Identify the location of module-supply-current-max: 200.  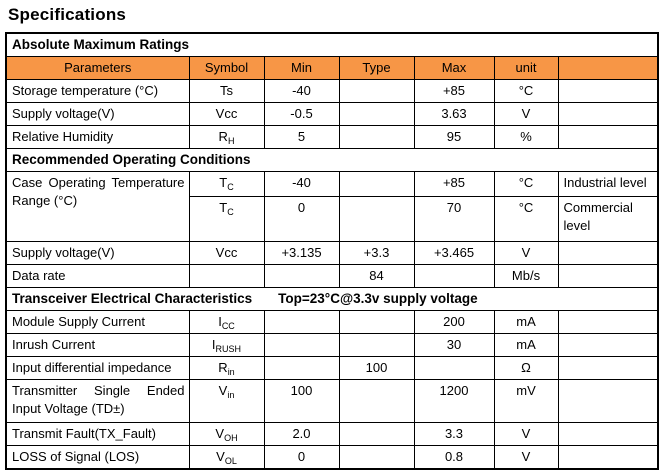
(454, 322).